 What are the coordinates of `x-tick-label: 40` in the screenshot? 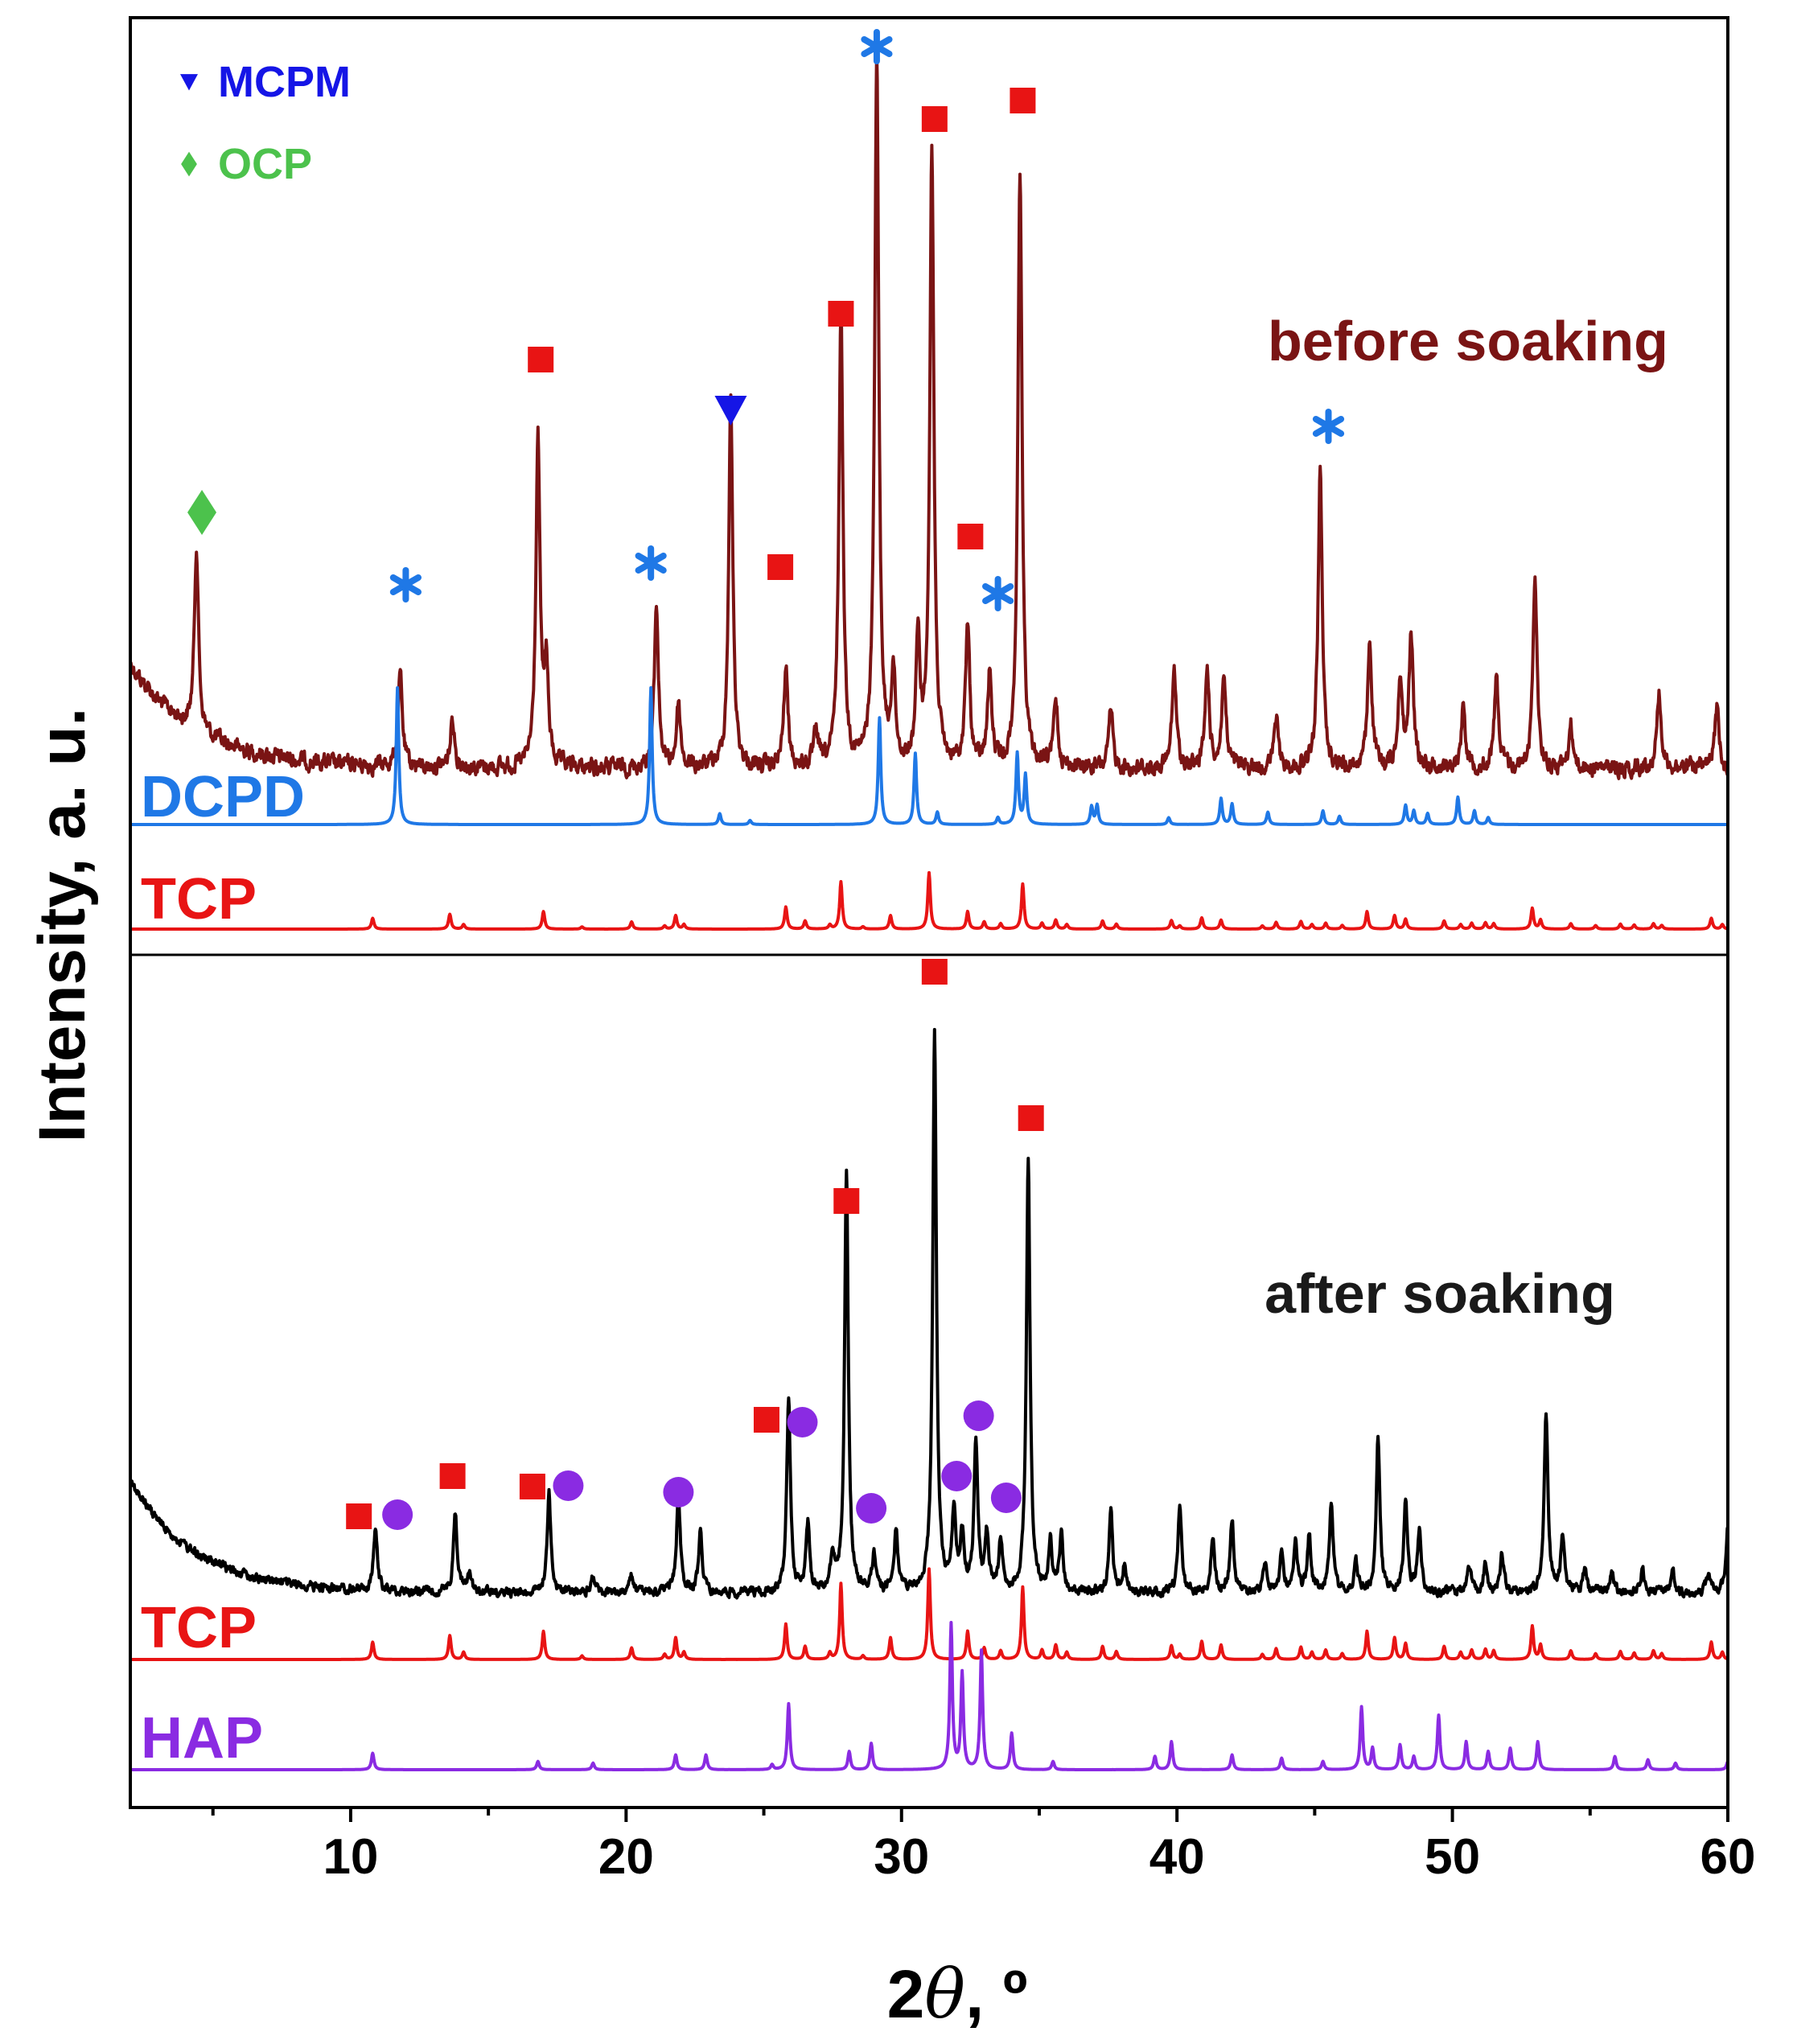 It's located at (1177, 1857).